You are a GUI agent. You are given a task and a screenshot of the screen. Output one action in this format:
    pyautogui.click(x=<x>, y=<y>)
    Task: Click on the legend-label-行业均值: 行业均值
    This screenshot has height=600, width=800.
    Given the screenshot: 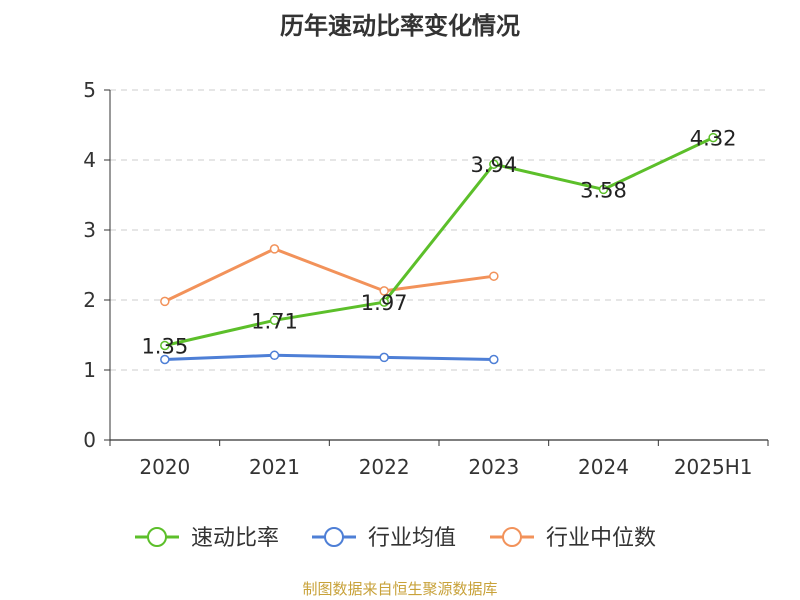 What is the action you would take?
    pyautogui.click(x=412, y=538)
    